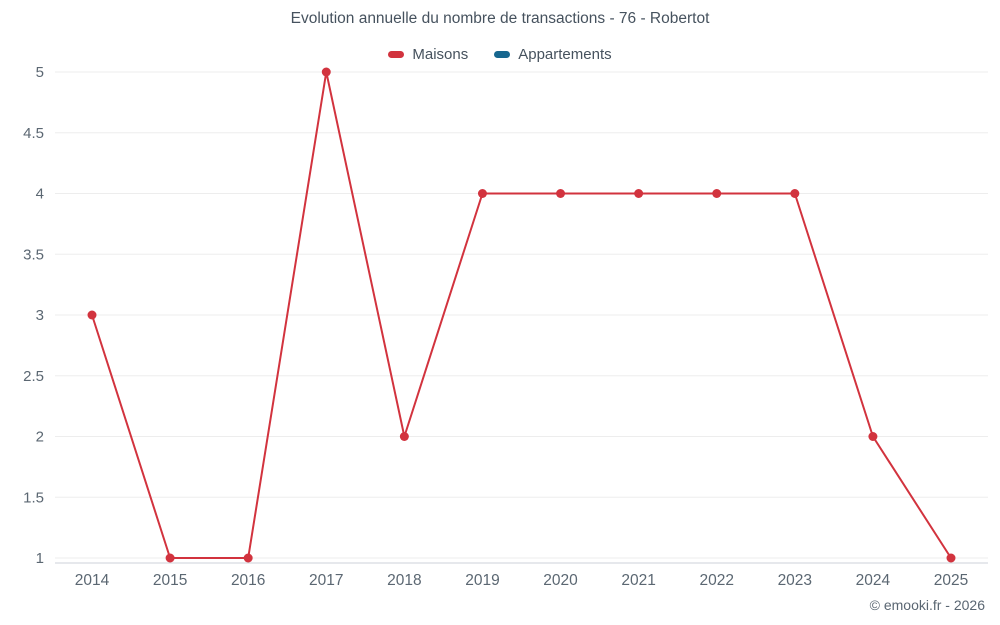  What do you see at coordinates (40, 194) in the screenshot?
I see `y-tick-label: 4` at bounding box center [40, 194].